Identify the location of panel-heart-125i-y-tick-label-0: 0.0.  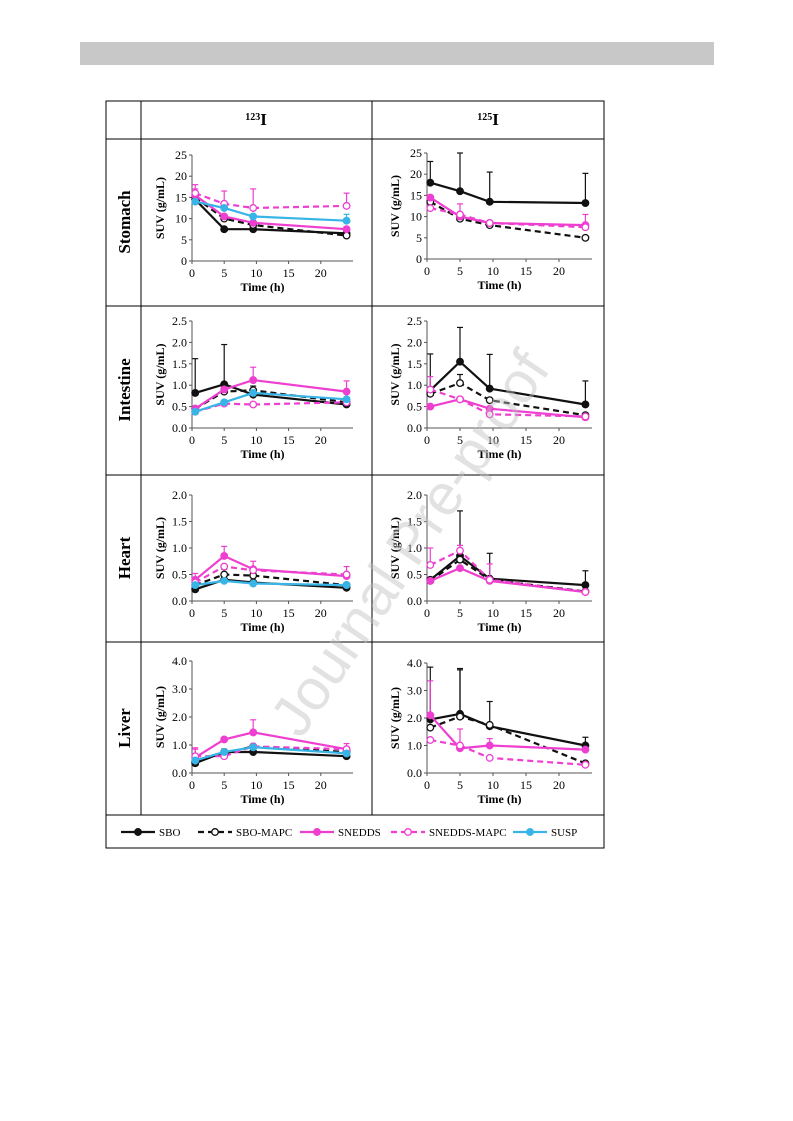
(414, 601).